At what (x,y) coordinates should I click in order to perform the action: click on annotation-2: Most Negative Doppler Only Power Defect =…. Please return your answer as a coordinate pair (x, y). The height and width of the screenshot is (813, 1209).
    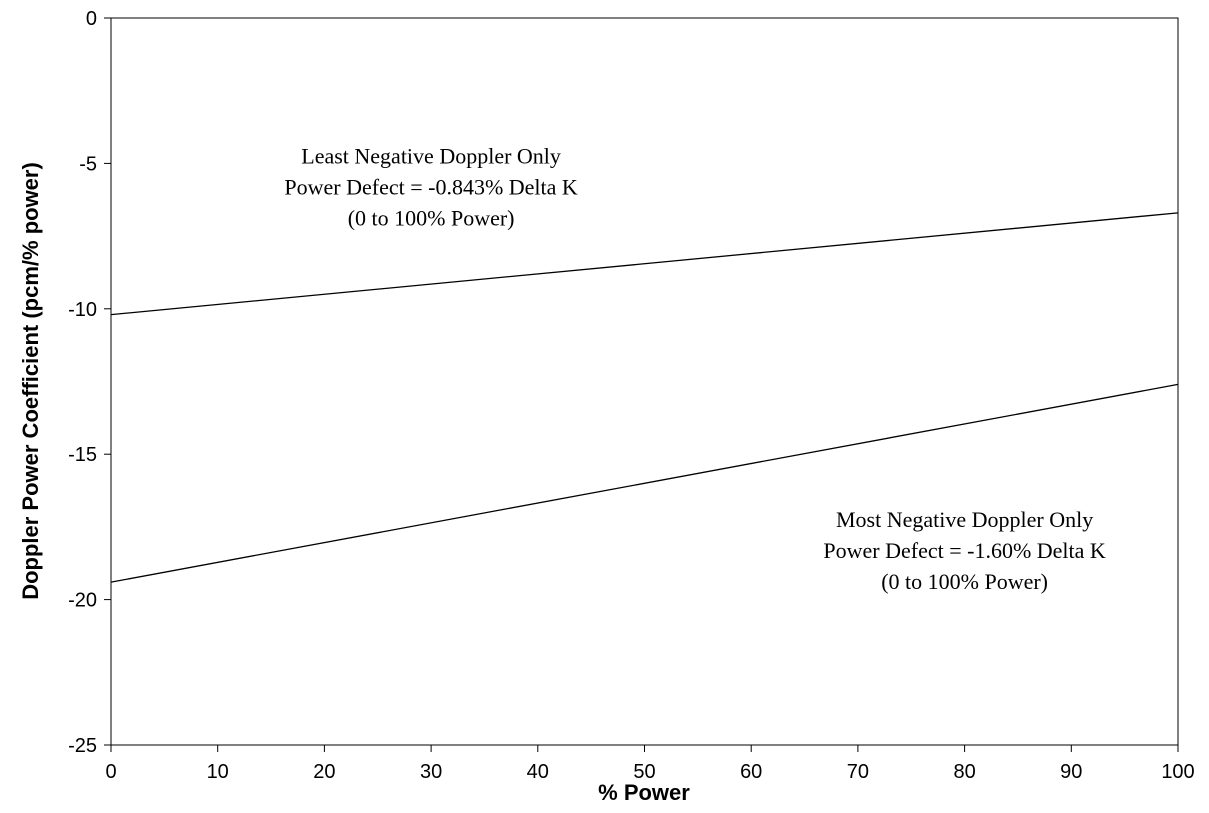
    Looking at the image, I should click on (964, 550).